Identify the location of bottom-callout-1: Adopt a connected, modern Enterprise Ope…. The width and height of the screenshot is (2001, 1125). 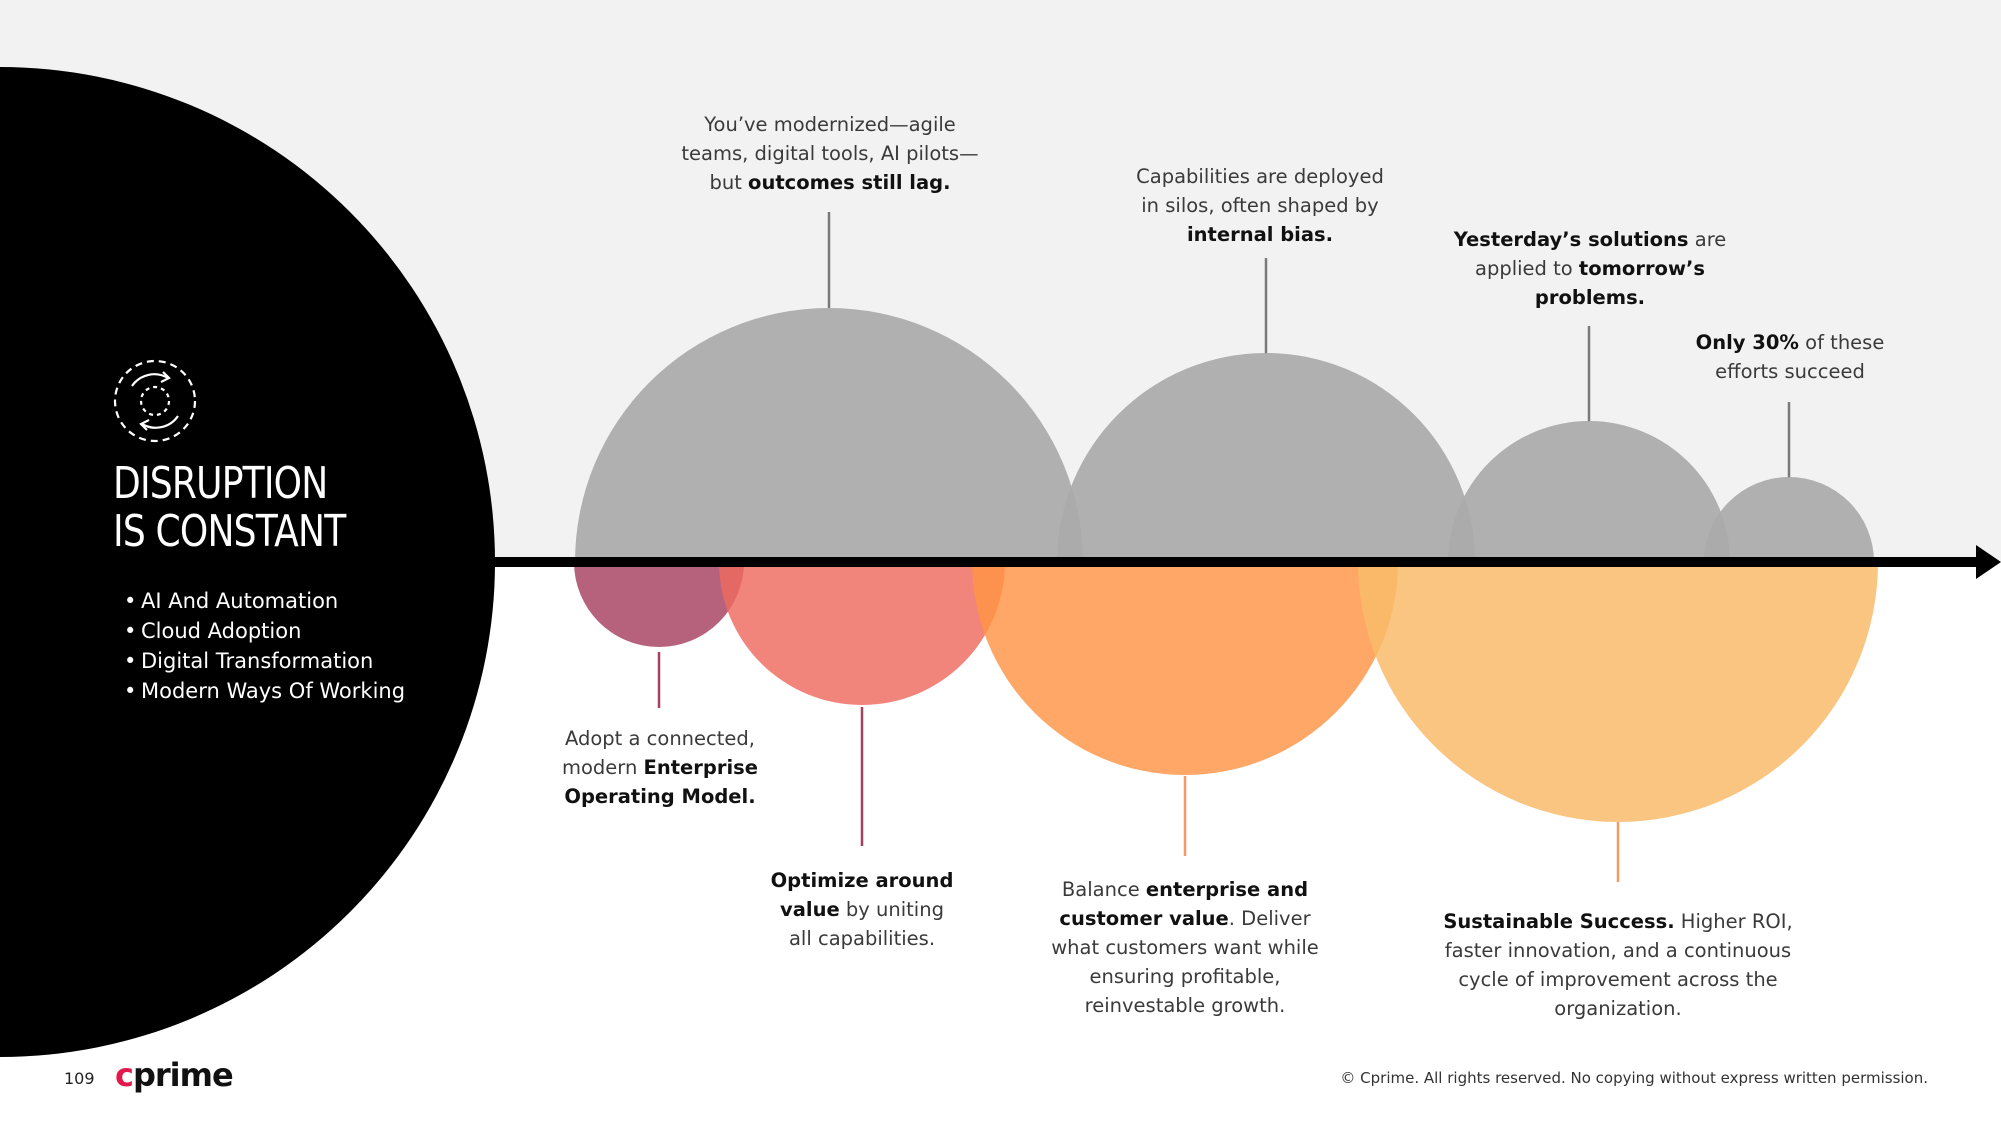
(659, 767).